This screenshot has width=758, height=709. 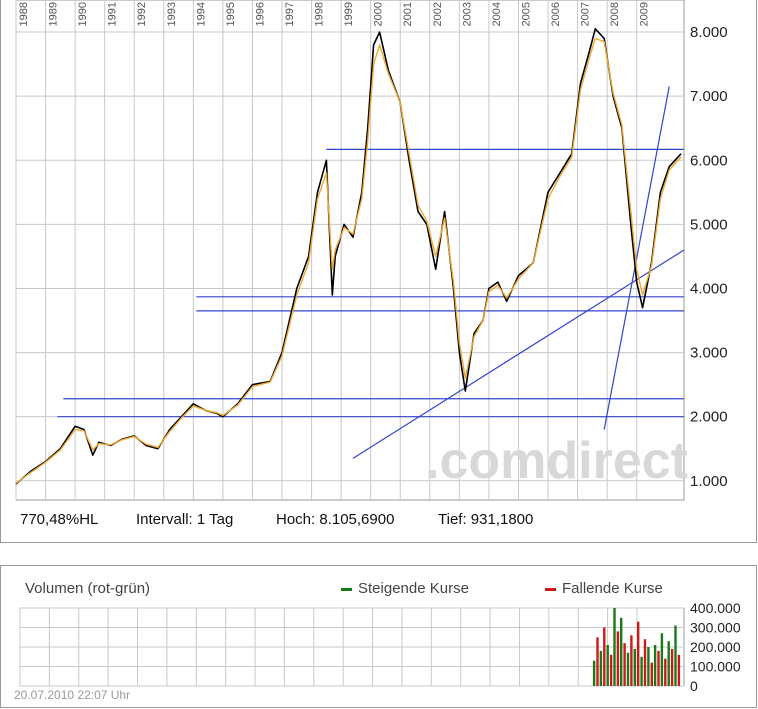 What do you see at coordinates (586, 14) in the screenshot?
I see `x-tick-label: 2007` at bounding box center [586, 14].